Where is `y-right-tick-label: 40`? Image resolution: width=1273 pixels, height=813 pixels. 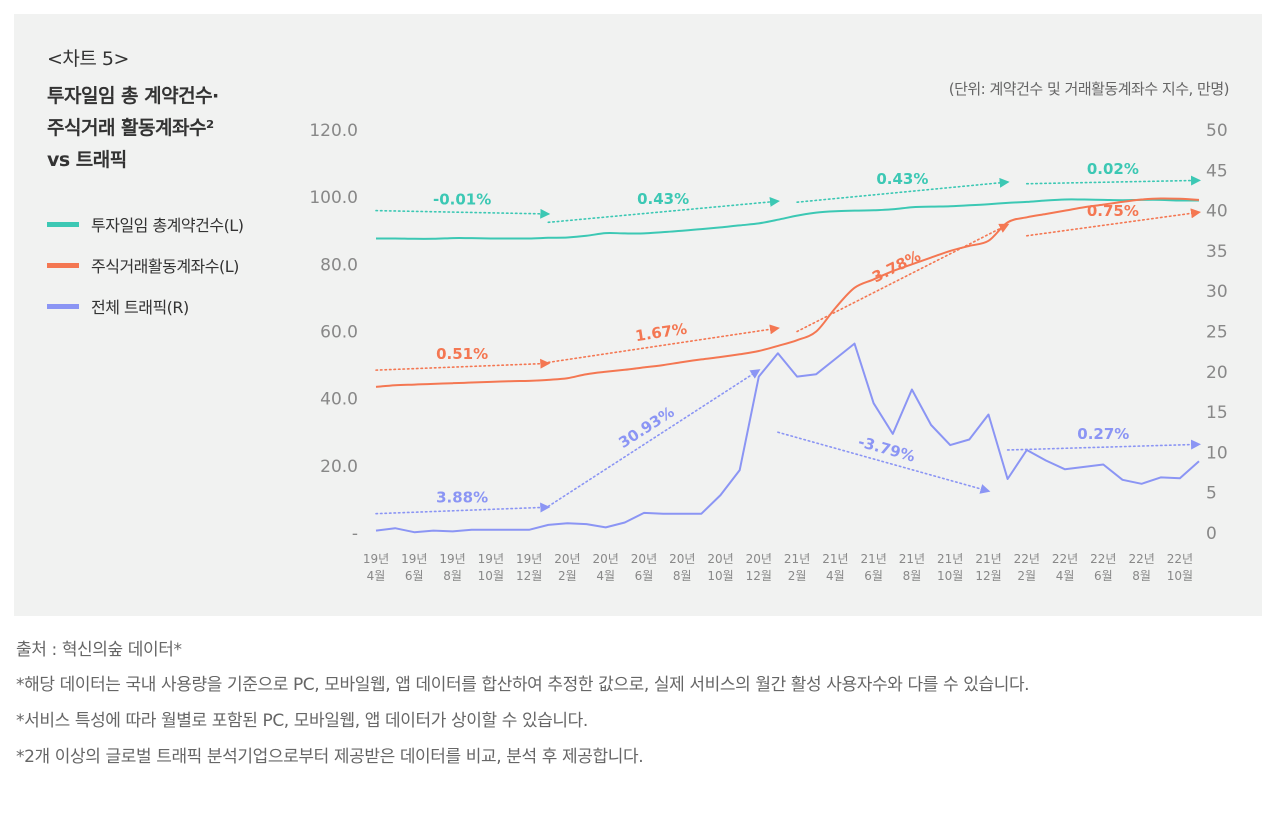 y-right-tick-label: 40 is located at coordinates (1217, 212).